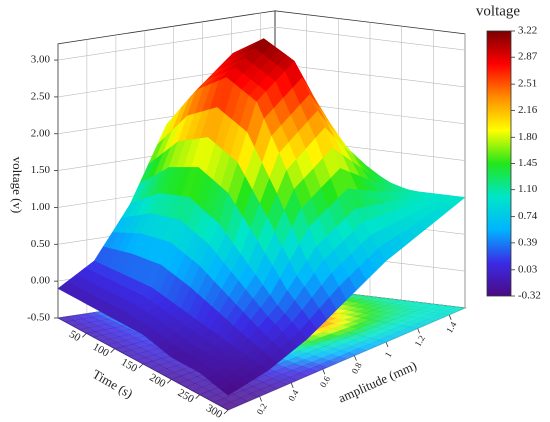  Describe the element at coordinates (498, 11) in the screenshot. I see `colorbar-title: voltage` at that location.